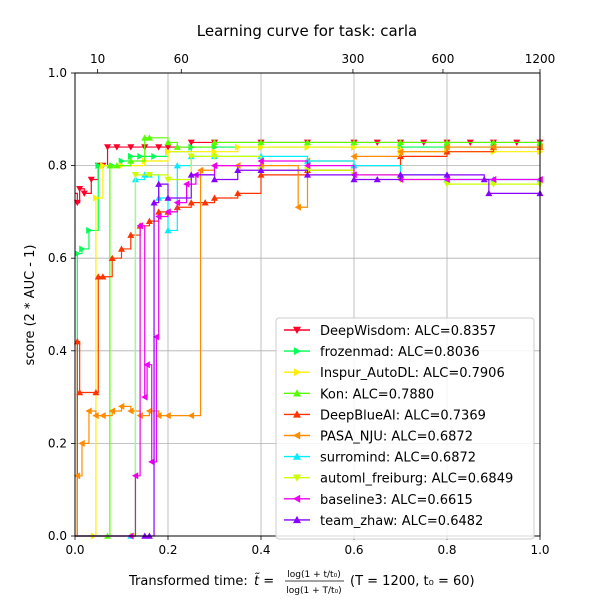 The height and width of the screenshot is (606, 600). Describe the element at coordinates (403, 415) in the screenshot. I see `legend-label: DeepBlueAI: ALC=0.7369` at that location.